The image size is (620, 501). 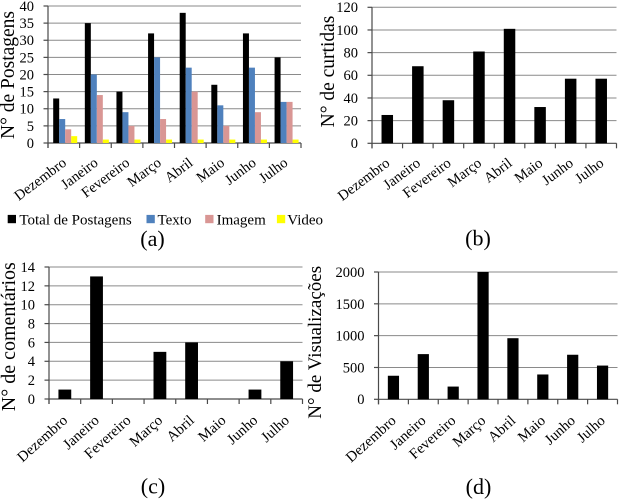 What do you see at coordinates (10, 336) in the screenshot?
I see `svg-text: N° de comentários` at bounding box center [10, 336].